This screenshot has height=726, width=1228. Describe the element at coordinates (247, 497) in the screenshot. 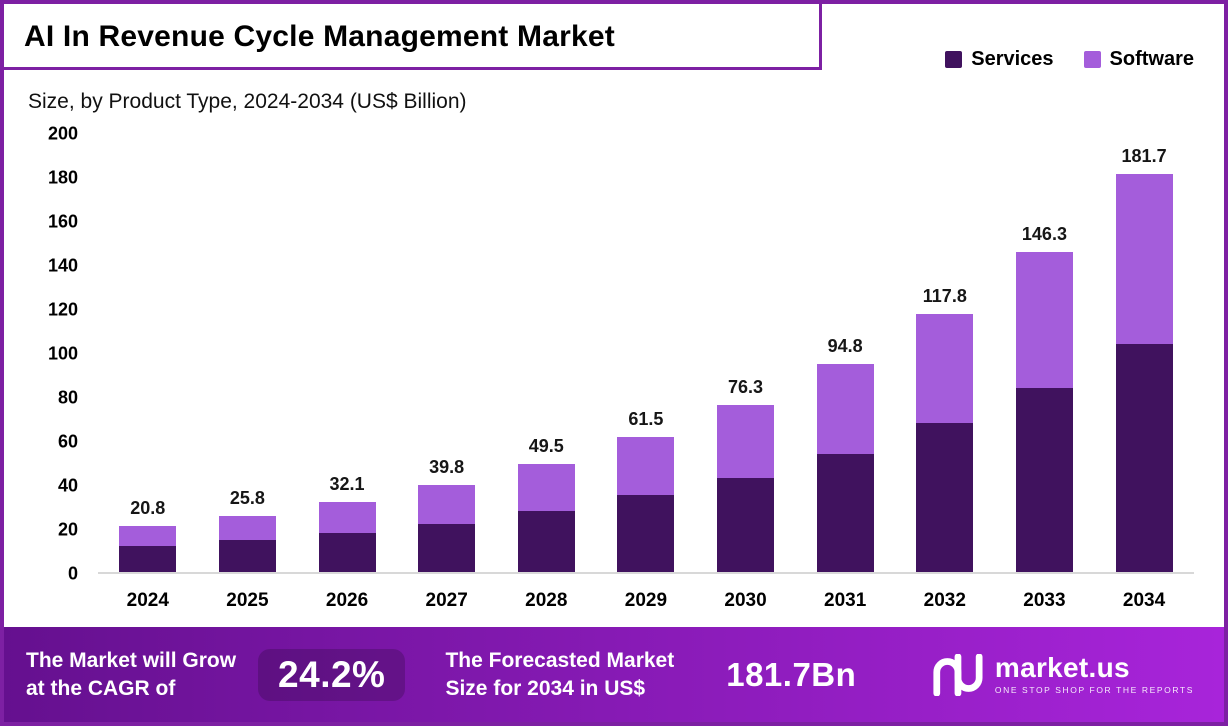

I see `bar-value-label: 25.8` at that location.